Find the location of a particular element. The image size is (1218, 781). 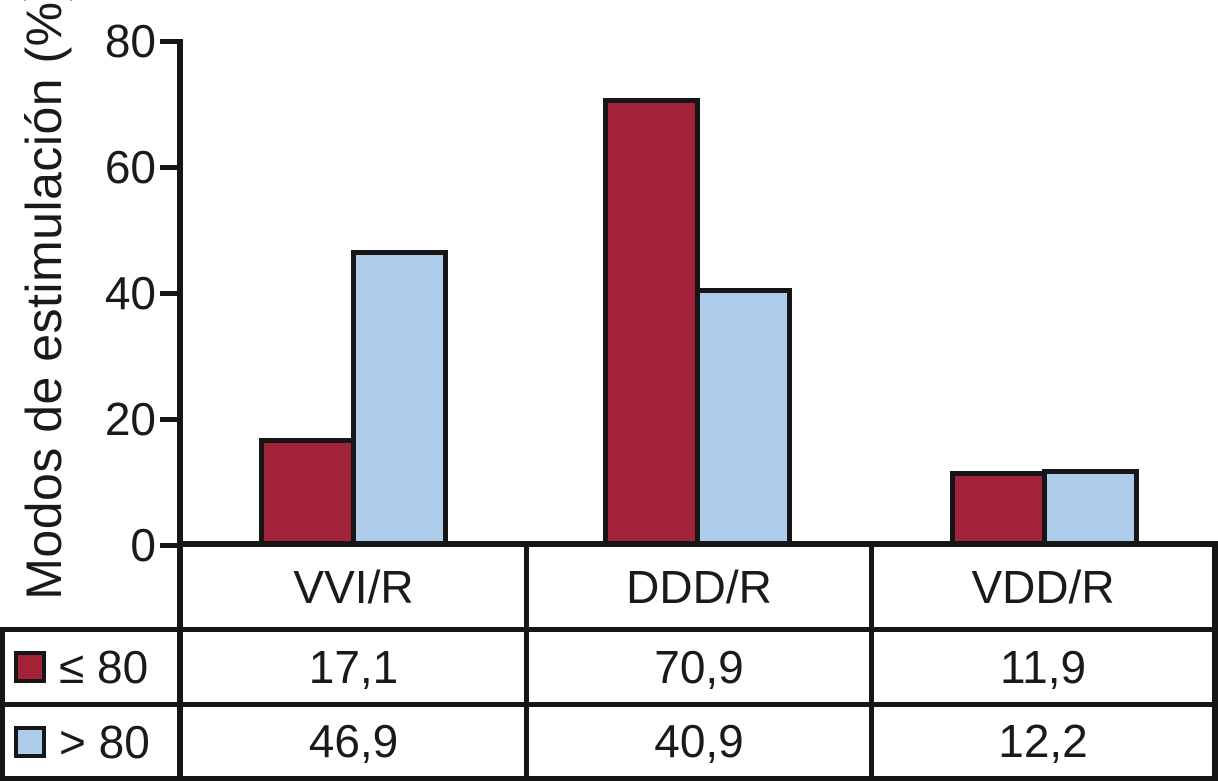

category-label-ddd-r: DDD/R is located at coordinates (699, 587).